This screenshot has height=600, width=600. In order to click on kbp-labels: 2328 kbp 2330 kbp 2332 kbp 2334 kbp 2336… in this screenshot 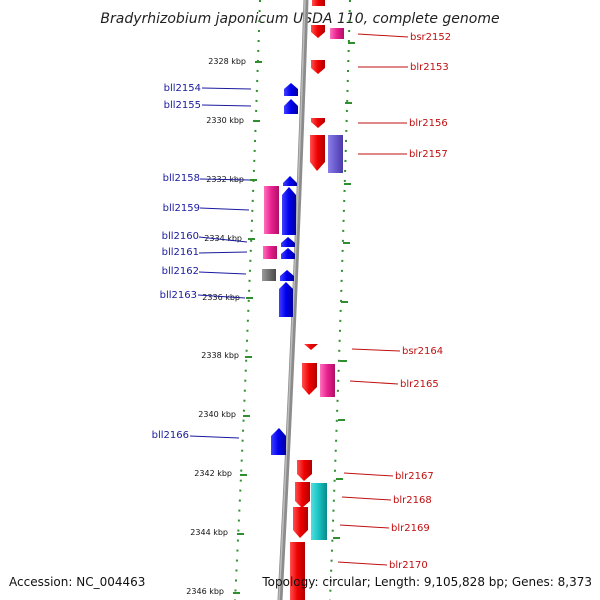, I will do `click(216, 326)`.